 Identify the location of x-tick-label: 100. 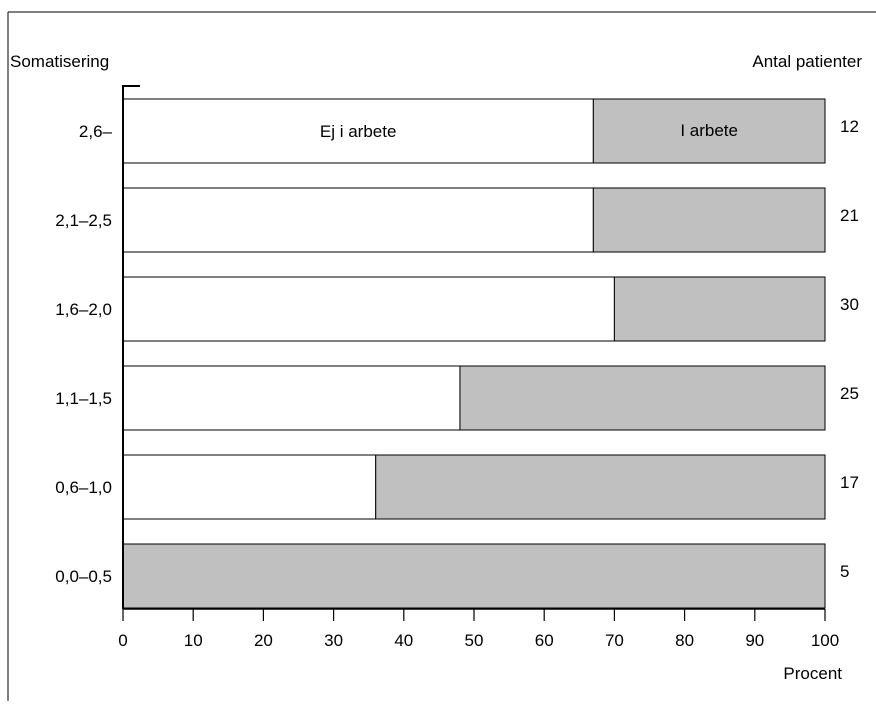
(825, 640).